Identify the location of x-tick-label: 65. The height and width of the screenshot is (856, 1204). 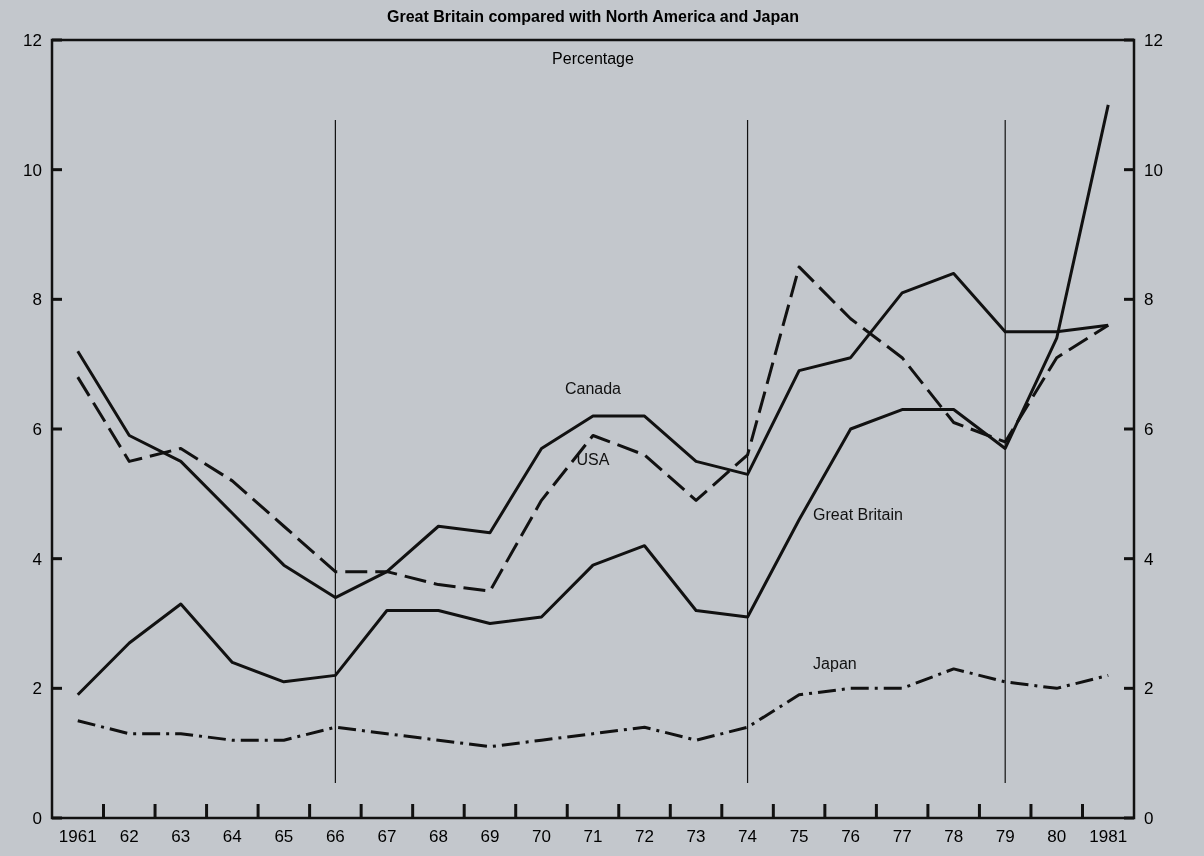
(284, 836).